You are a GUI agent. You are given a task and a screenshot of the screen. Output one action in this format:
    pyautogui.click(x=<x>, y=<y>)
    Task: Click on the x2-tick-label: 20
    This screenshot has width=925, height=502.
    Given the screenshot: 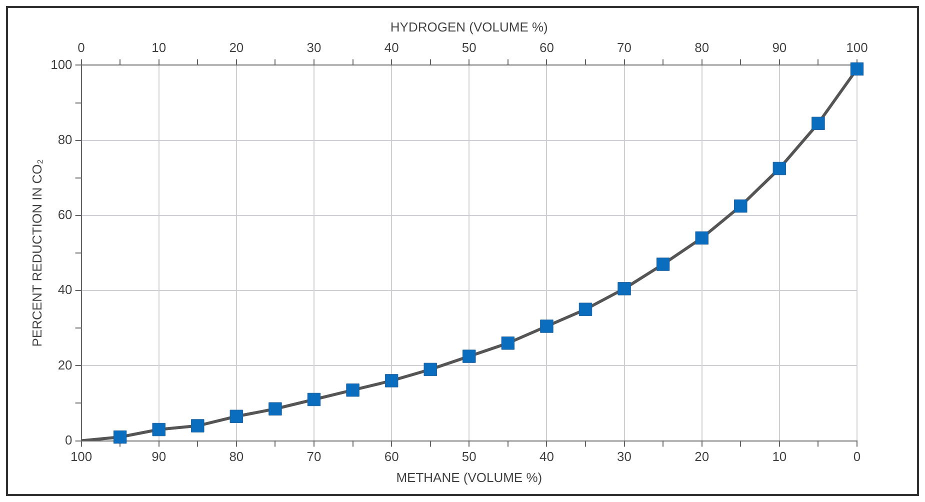 What is the action you would take?
    pyautogui.click(x=236, y=47)
    